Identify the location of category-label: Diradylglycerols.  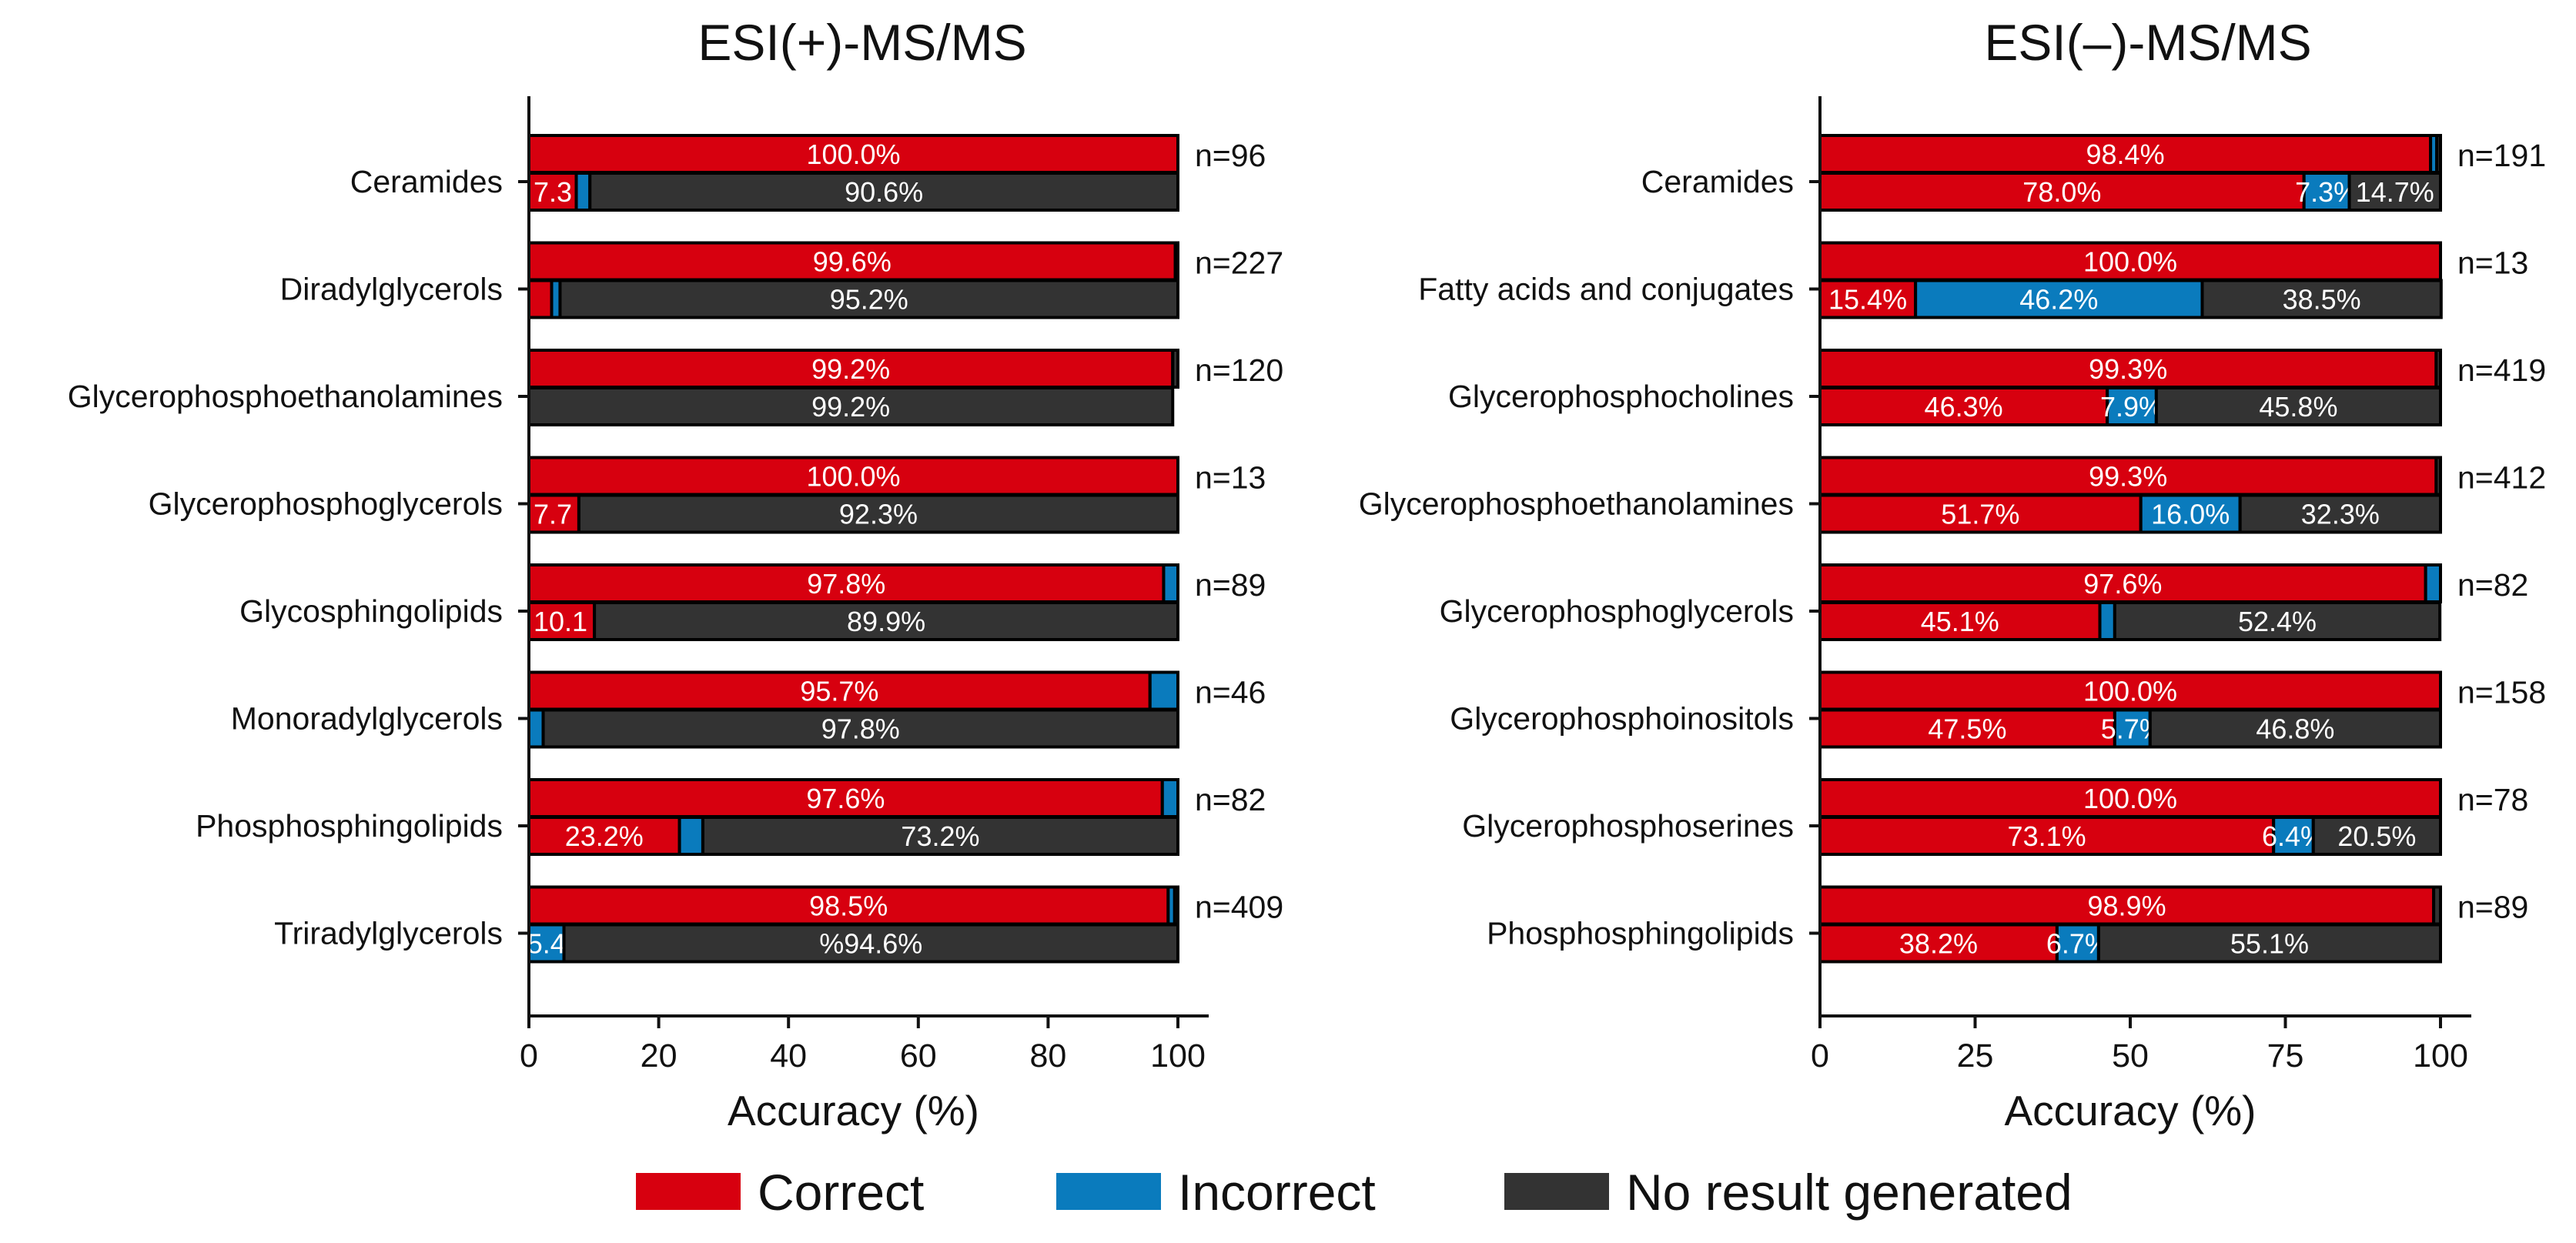
(392, 289).